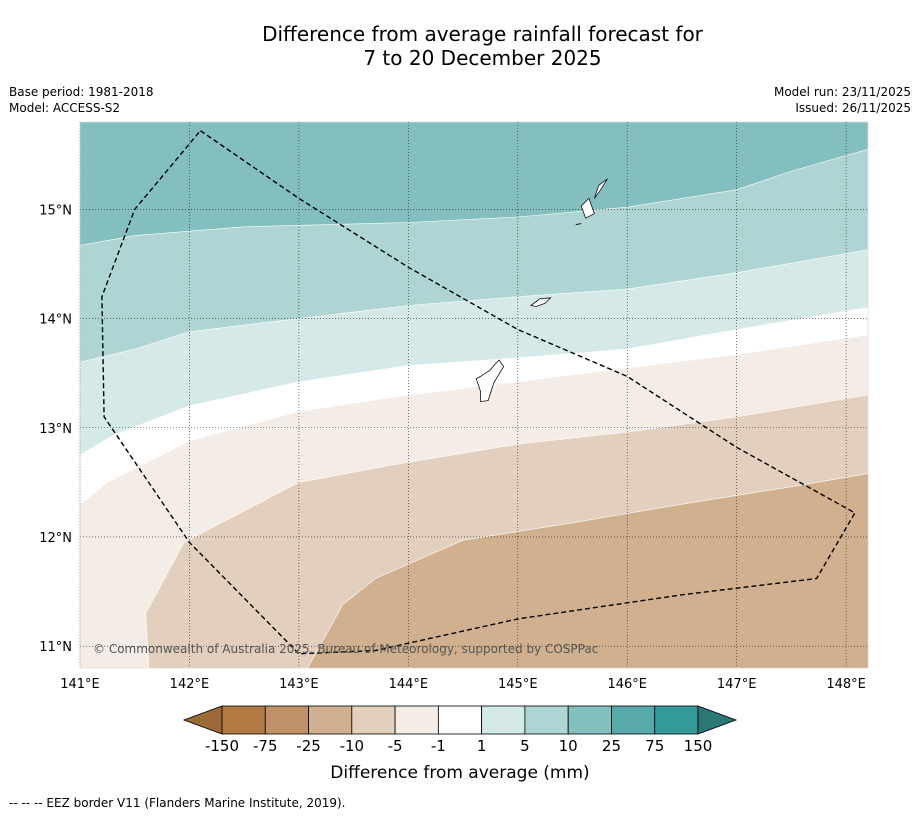 The width and height of the screenshot is (919, 816). I want to click on y-tick-label-4: 15°N, so click(55, 210).